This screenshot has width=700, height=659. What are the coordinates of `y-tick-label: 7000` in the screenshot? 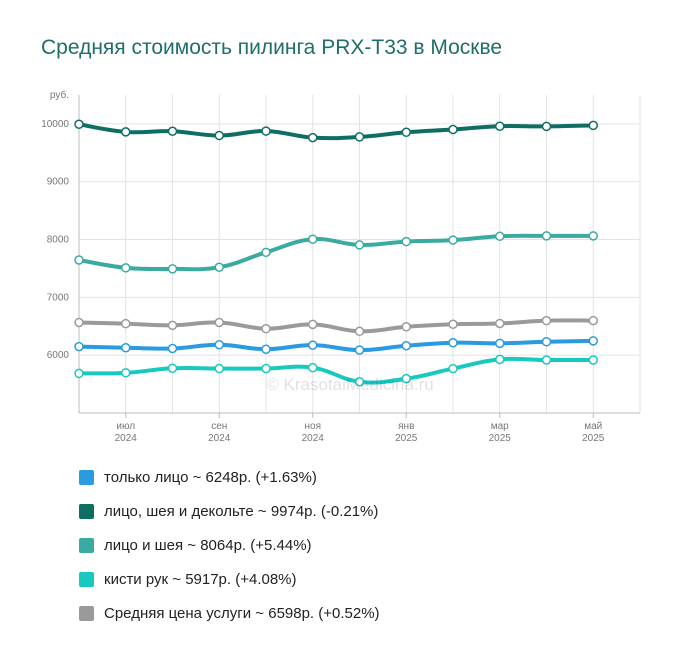 It's located at (58, 297).